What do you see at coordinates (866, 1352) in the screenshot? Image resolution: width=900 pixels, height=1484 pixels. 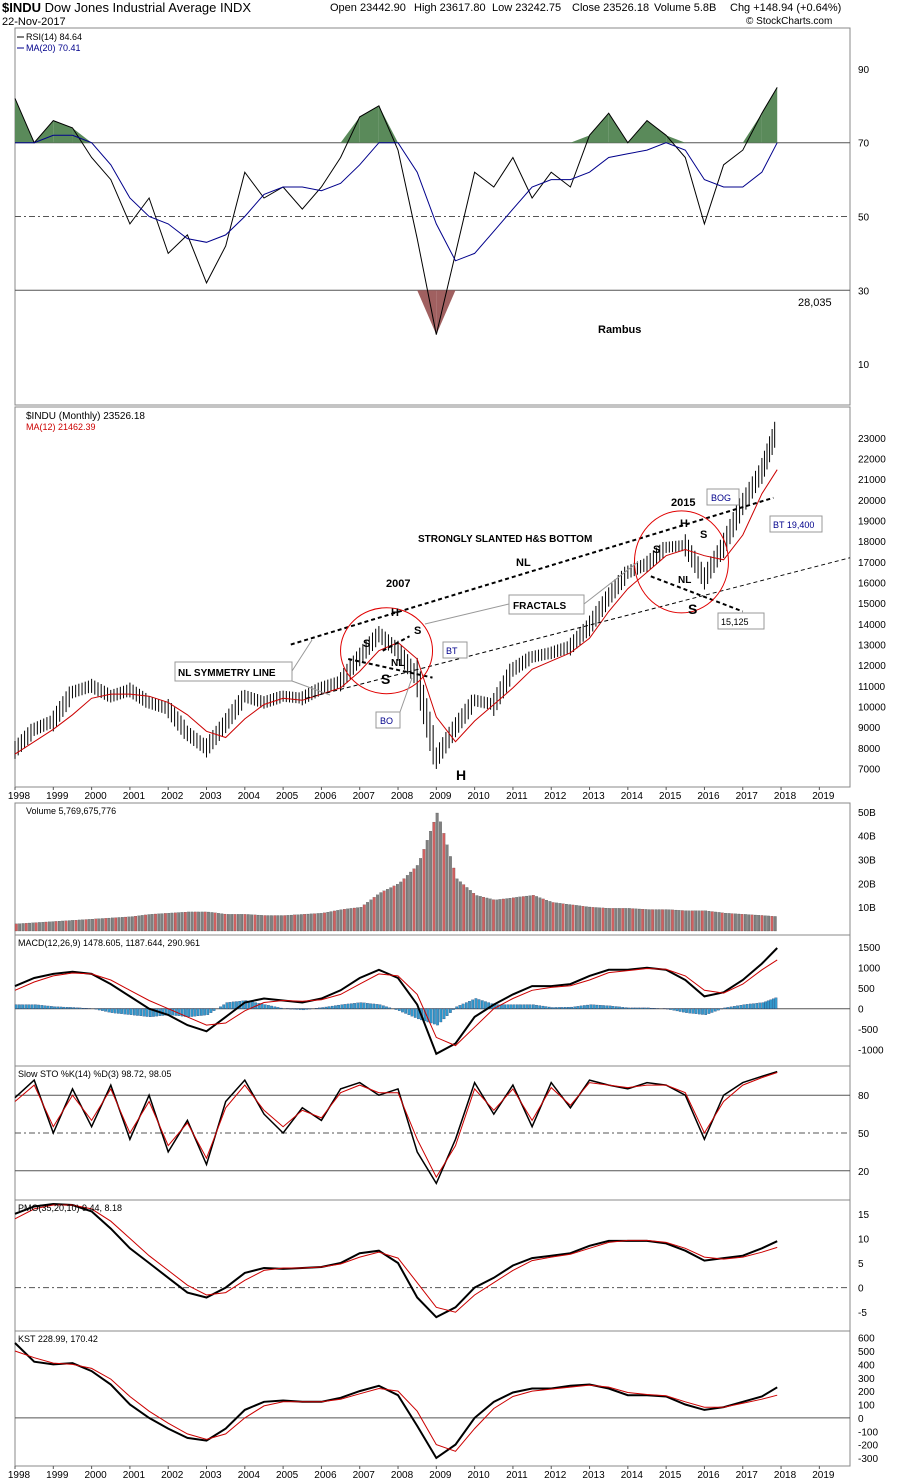 I see `y-tick-label: 500` at bounding box center [866, 1352].